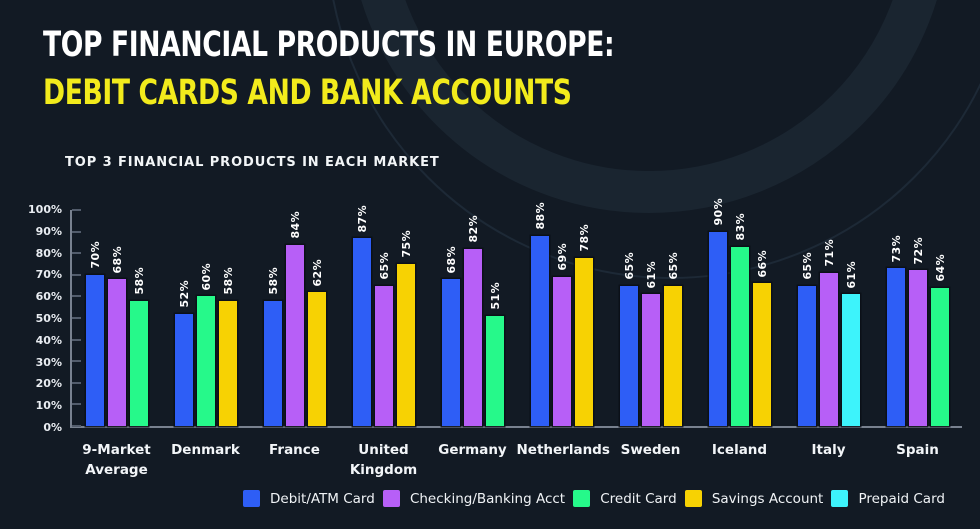 The image size is (980, 529). What do you see at coordinates (362, 218) in the screenshot?
I see `bar-value-label: 87%` at bounding box center [362, 218].